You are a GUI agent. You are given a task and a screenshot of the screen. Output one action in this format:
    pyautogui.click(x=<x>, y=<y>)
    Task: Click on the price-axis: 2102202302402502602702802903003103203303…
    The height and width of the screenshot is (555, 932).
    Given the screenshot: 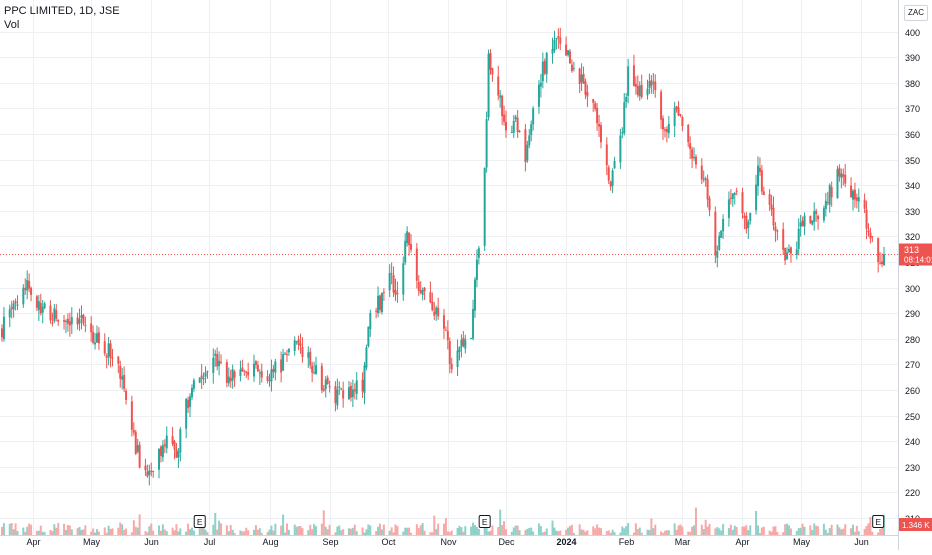 What is the action you would take?
    pyautogui.click(x=909, y=275)
    